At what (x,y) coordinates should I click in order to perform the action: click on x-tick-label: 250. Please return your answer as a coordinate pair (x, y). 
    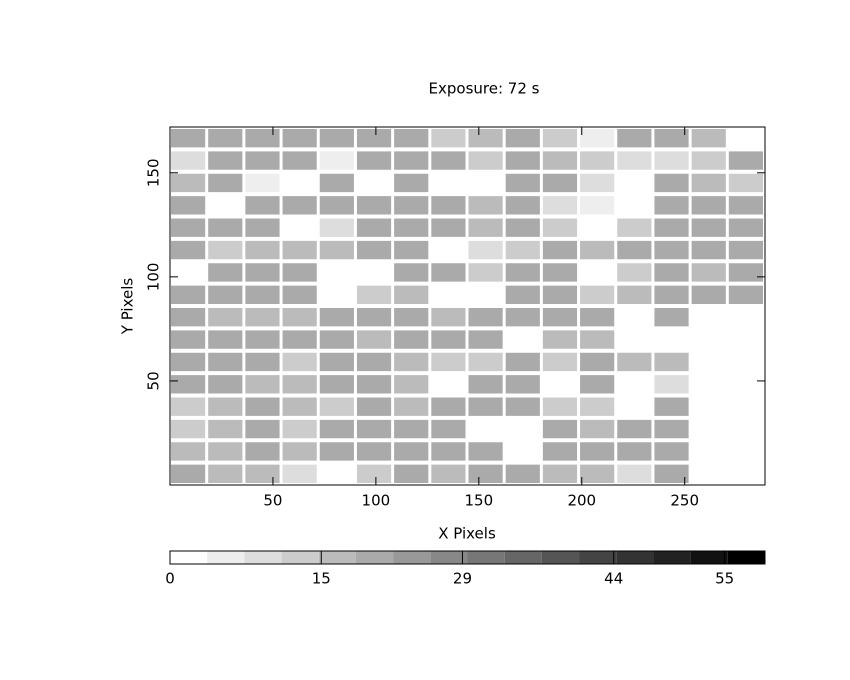
    Looking at the image, I should click on (684, 501).